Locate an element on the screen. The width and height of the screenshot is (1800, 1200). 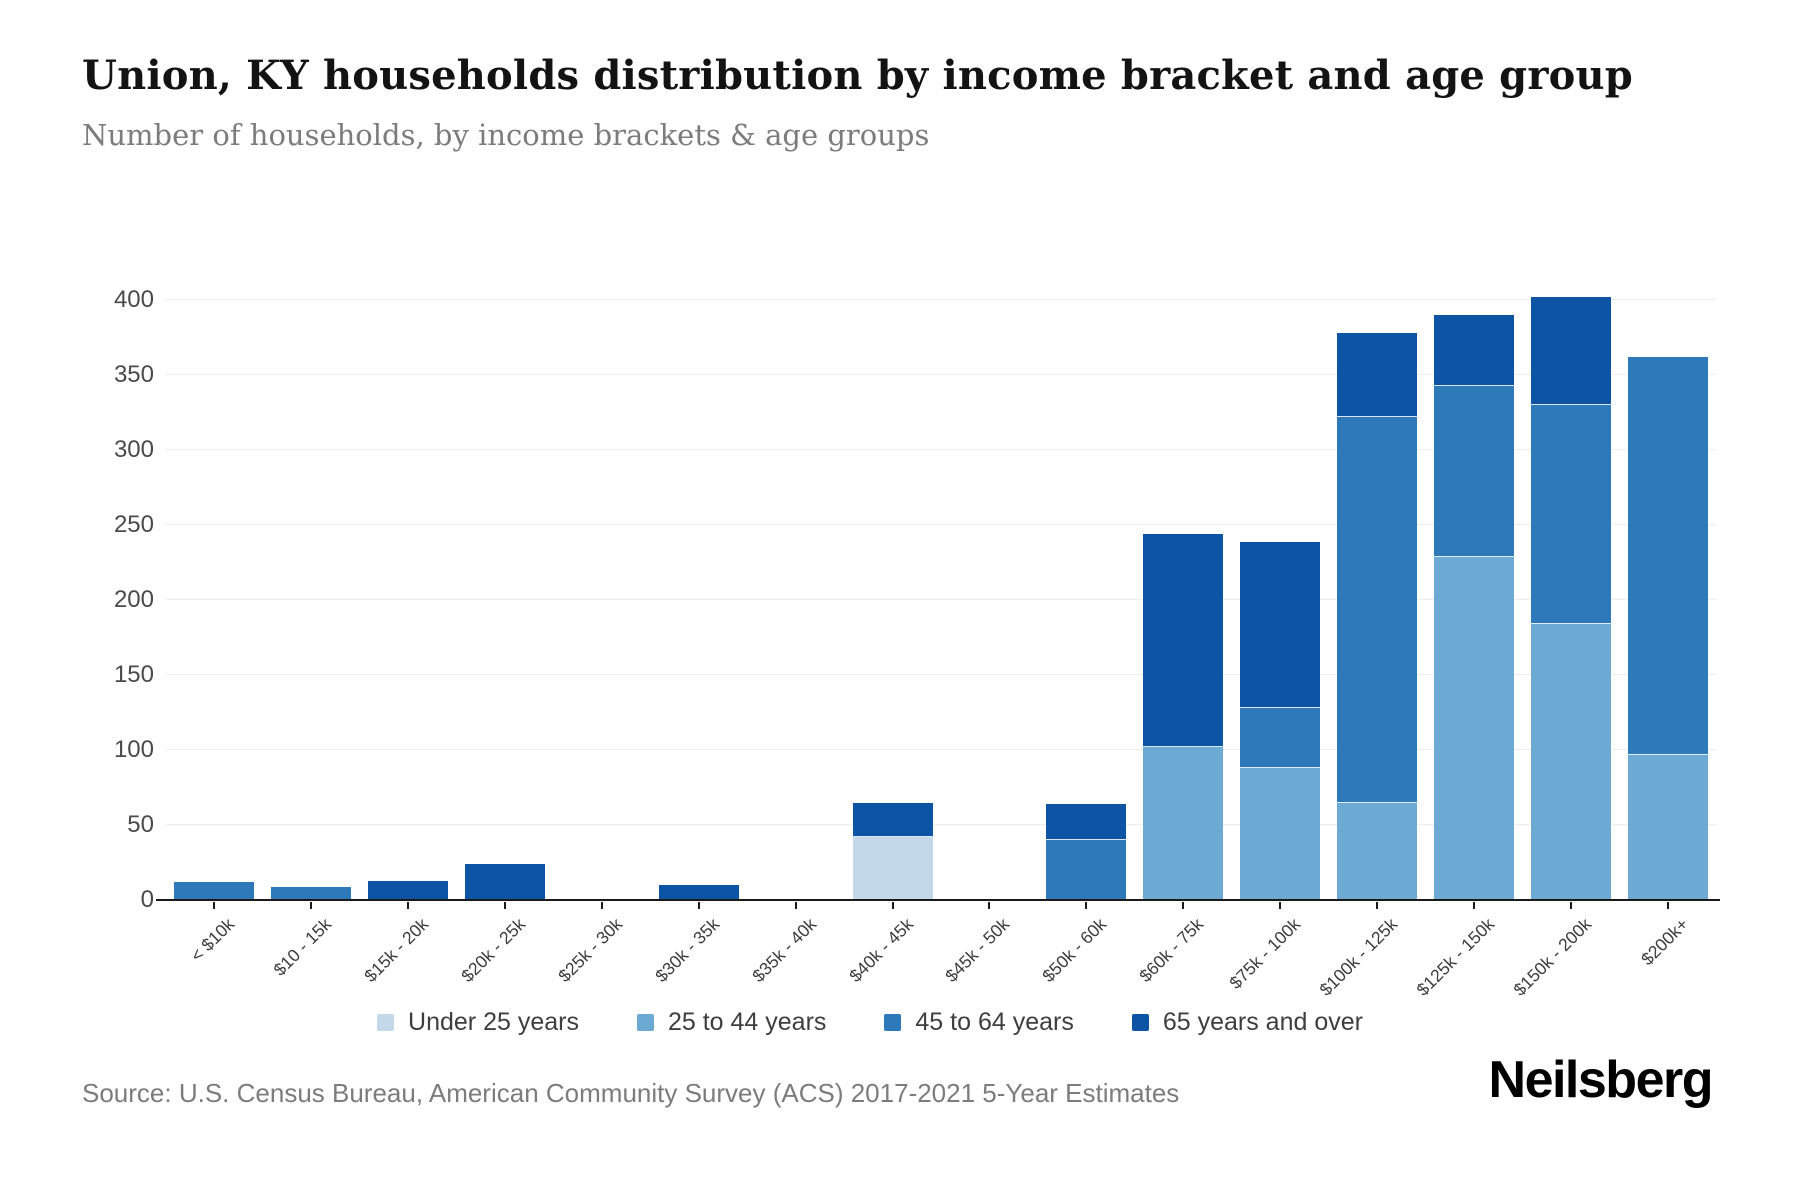
x-axis-tick-label: $100k - 125k is located at coordinates (1358, 957).